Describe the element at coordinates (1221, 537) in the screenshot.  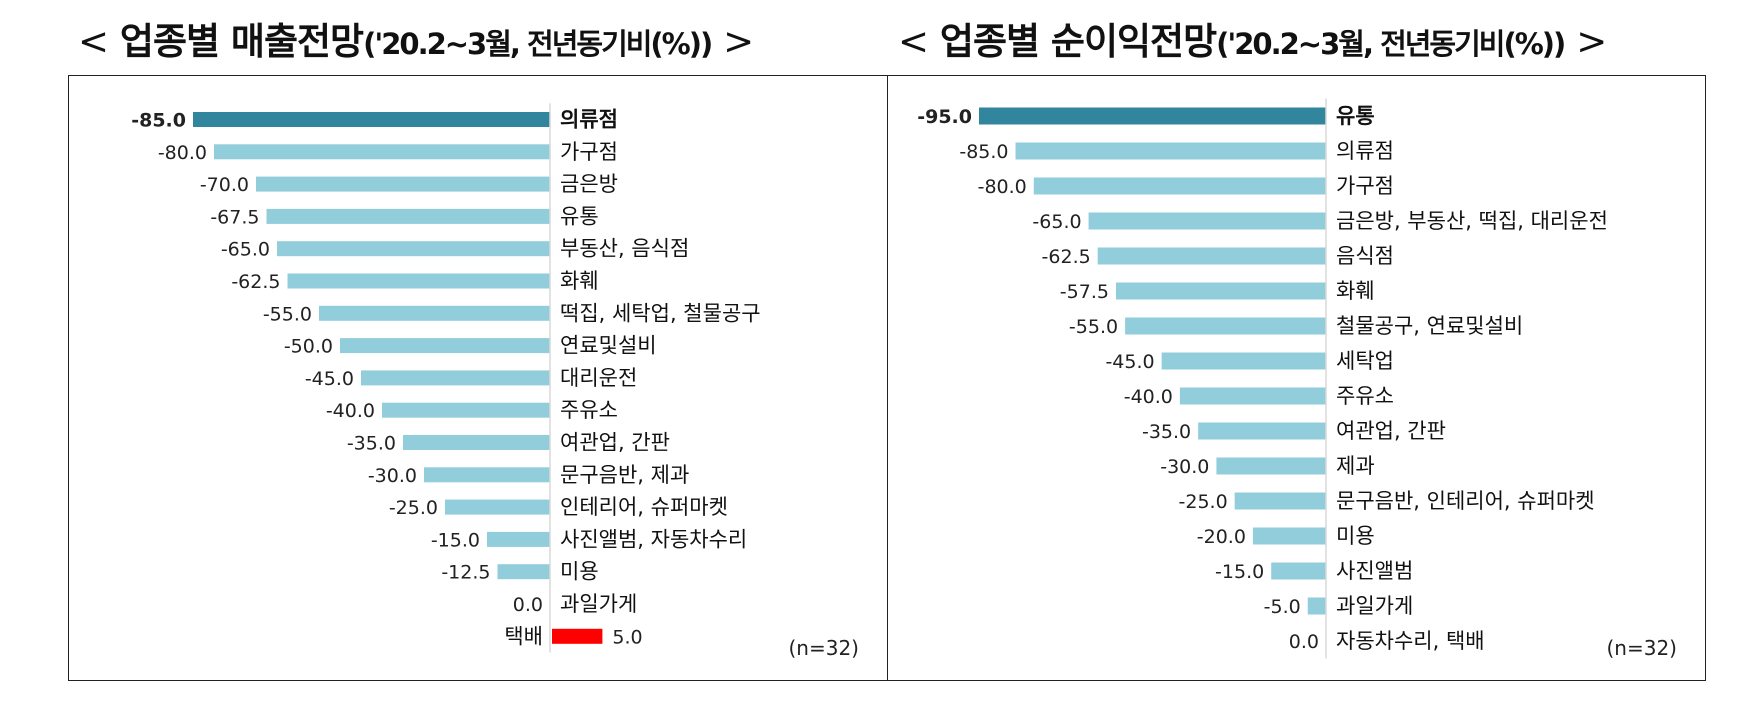
I see `value-label: -20.0` at that location.